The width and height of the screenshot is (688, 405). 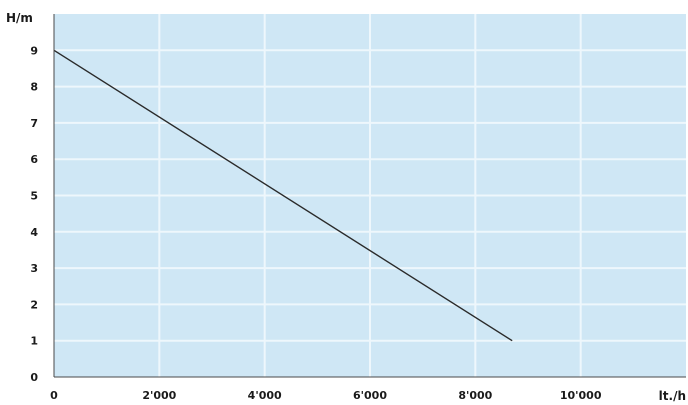 I want to click on y-tick-label: 3, so click(x=34, y=268).